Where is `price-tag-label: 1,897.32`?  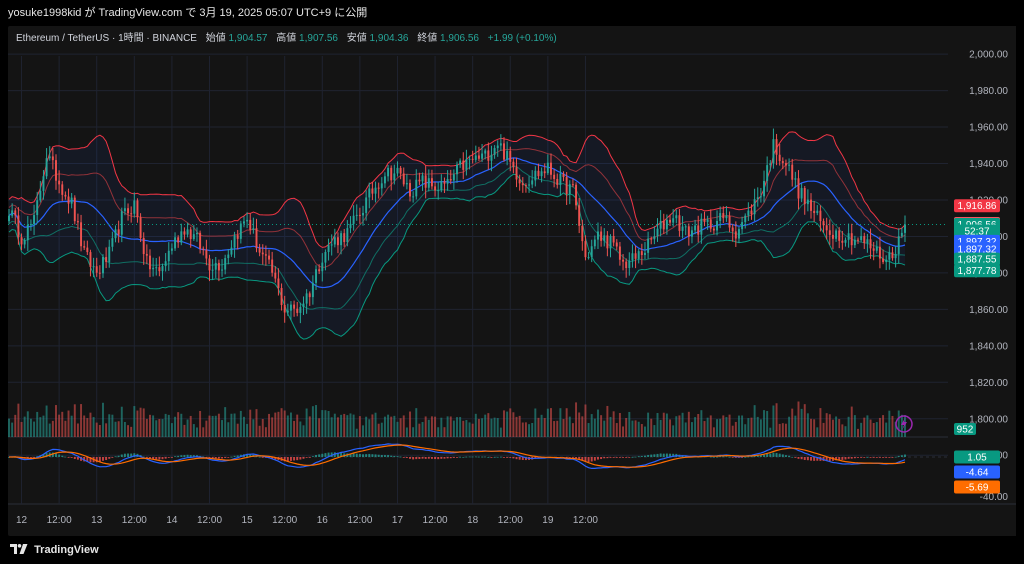 price-tag-label: 1,897.32 is located at coordinates (977, 242).